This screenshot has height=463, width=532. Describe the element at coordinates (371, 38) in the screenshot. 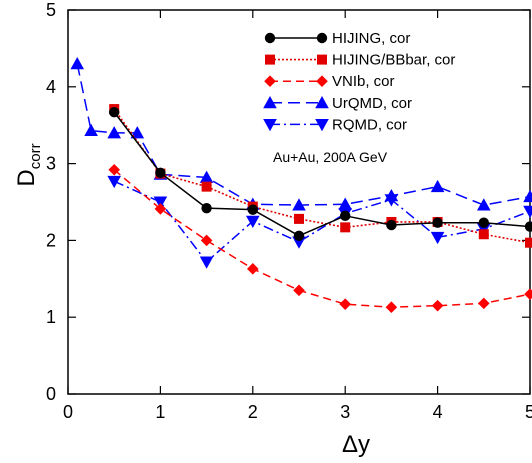

I see `legend-label: HIJING, cor` at that location.